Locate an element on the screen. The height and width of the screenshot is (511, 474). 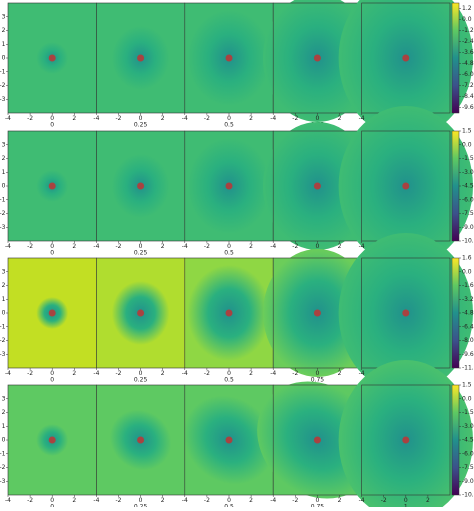
colorbar-tick-label: 1.6 is located at coordinates (467, 258).